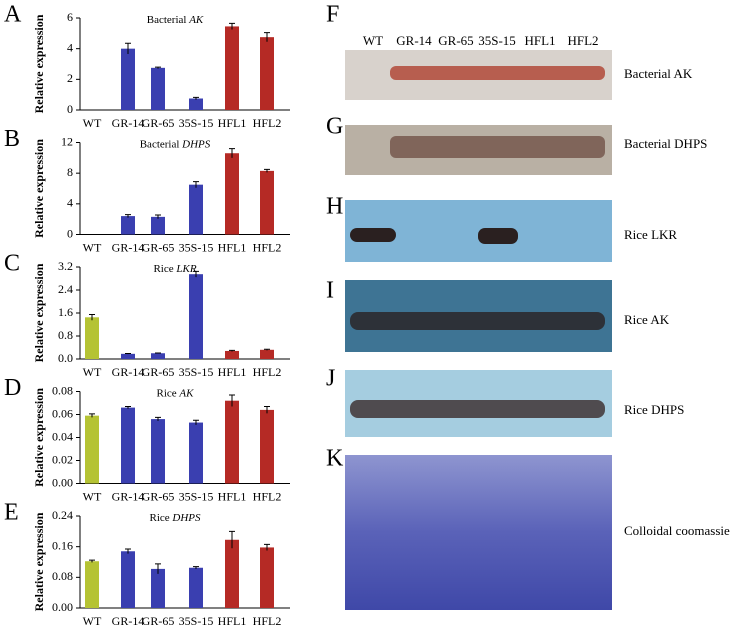  Describe the element at coordinates (414, 40) in the screenshot. I see `lane-label: GR-14` at that location.